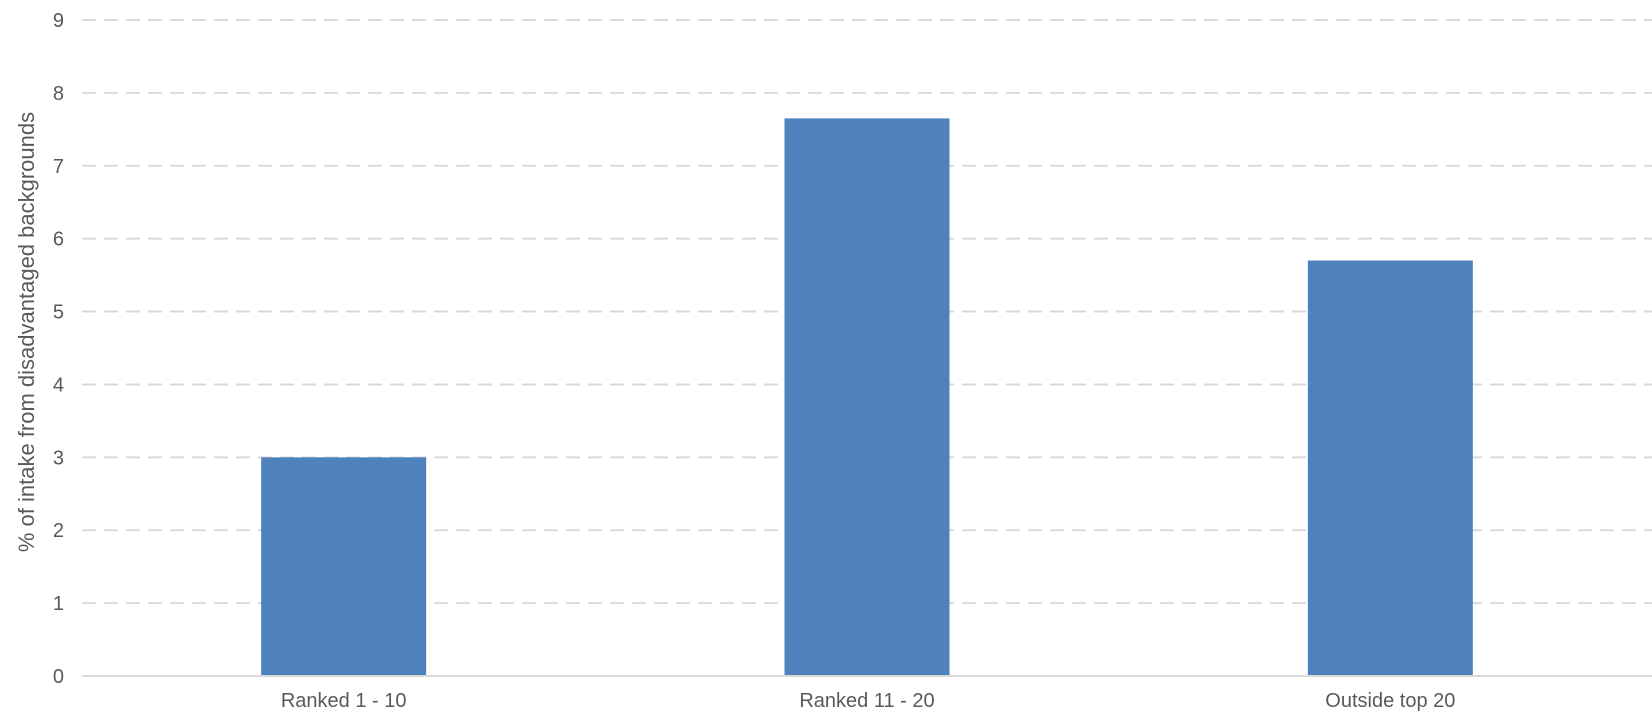  What do you see at coordinates (58, 167) in the screenshot?
I see `y-tick-label: 7` at bounding box center [58, 167].